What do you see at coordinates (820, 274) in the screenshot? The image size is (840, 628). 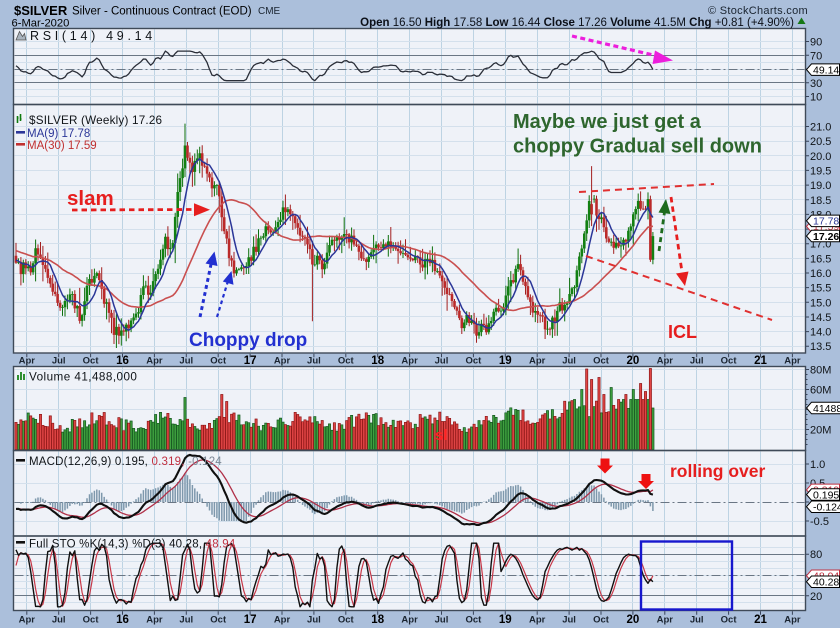 I see `svg-text: 16.0` at bounding box center [820, 274].